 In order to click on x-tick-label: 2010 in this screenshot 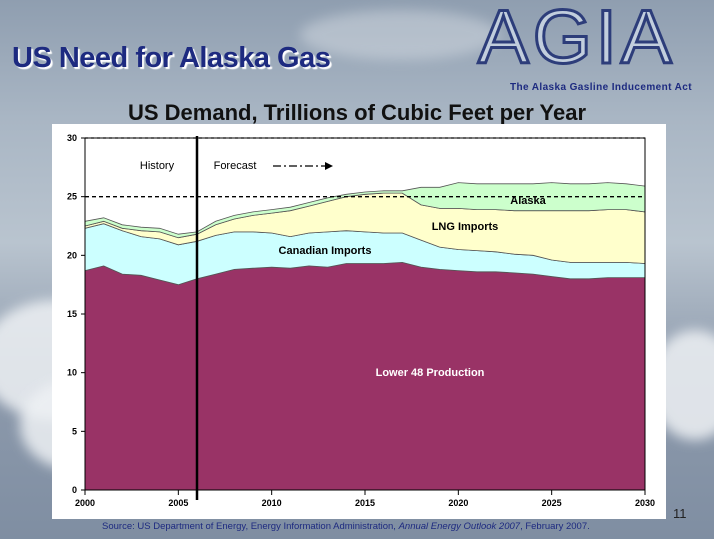, I will do `click(272, 503)`.